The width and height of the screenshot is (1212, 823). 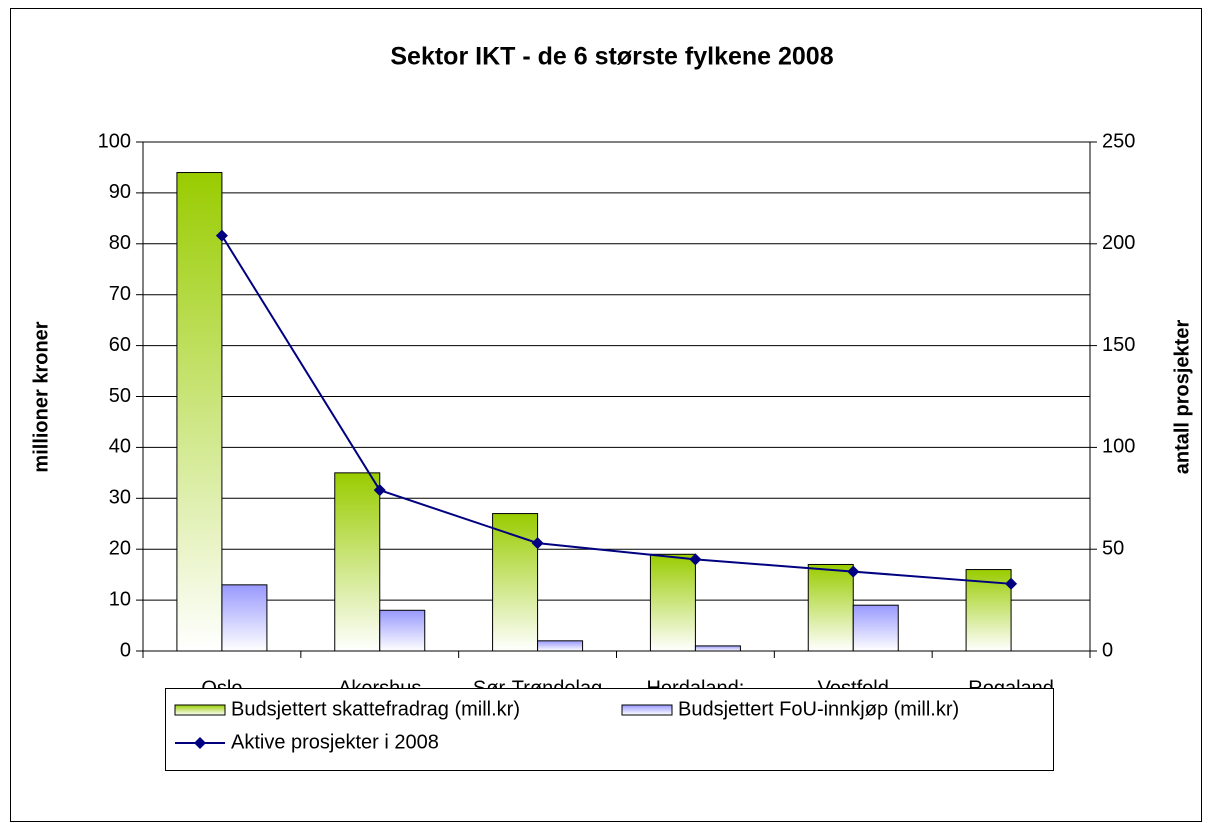 What do you see at coordinates (120, 599) in the screenshot?
I see `y-tick-label: 10` at bounding box center [120, 599].